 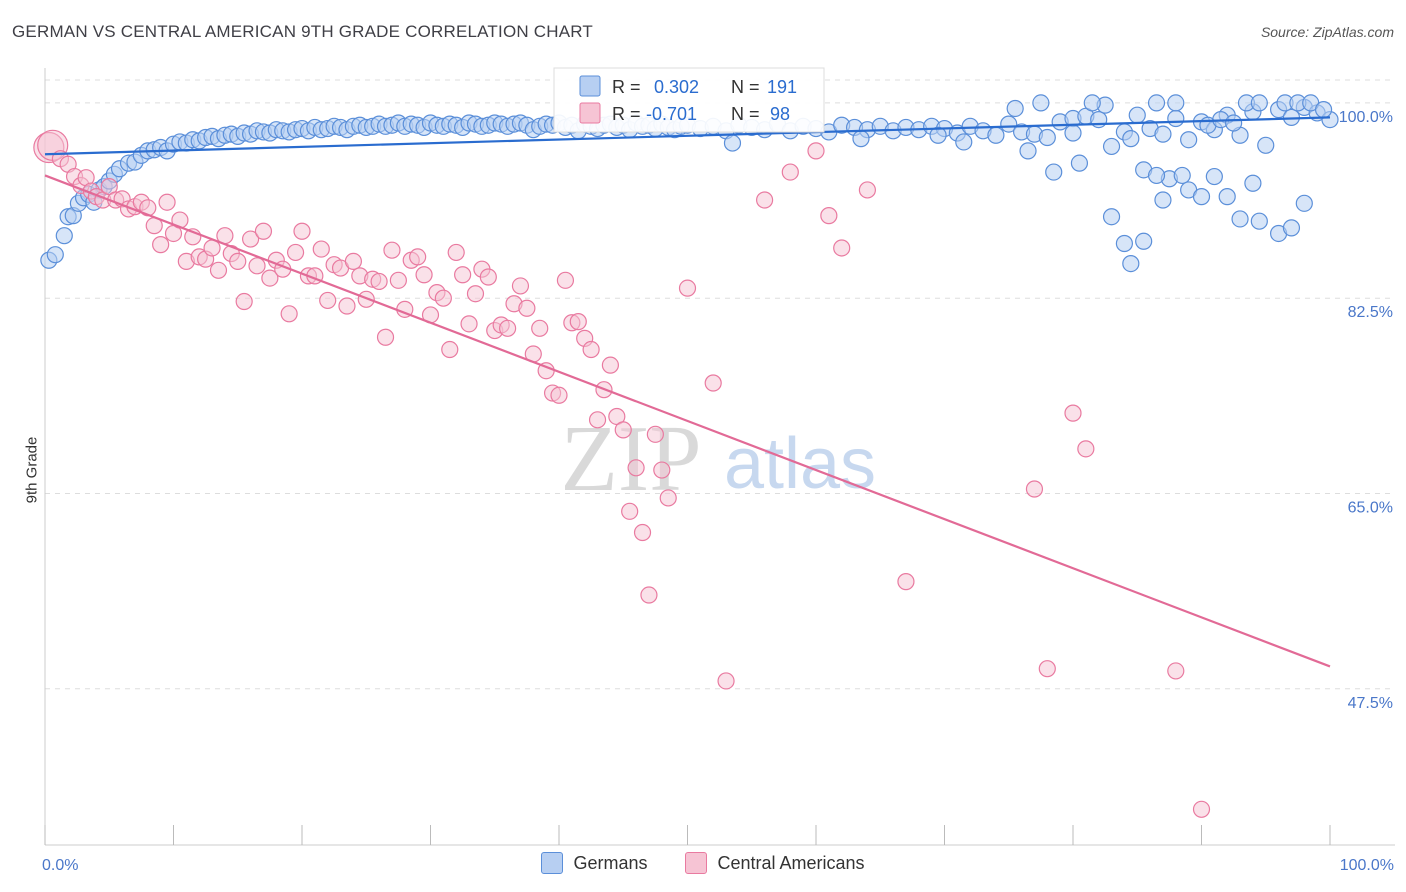 What do you see at coordinates (687, 136) in the screenshot?
I see `germans-trend-line` at bounding box center [687, 136].